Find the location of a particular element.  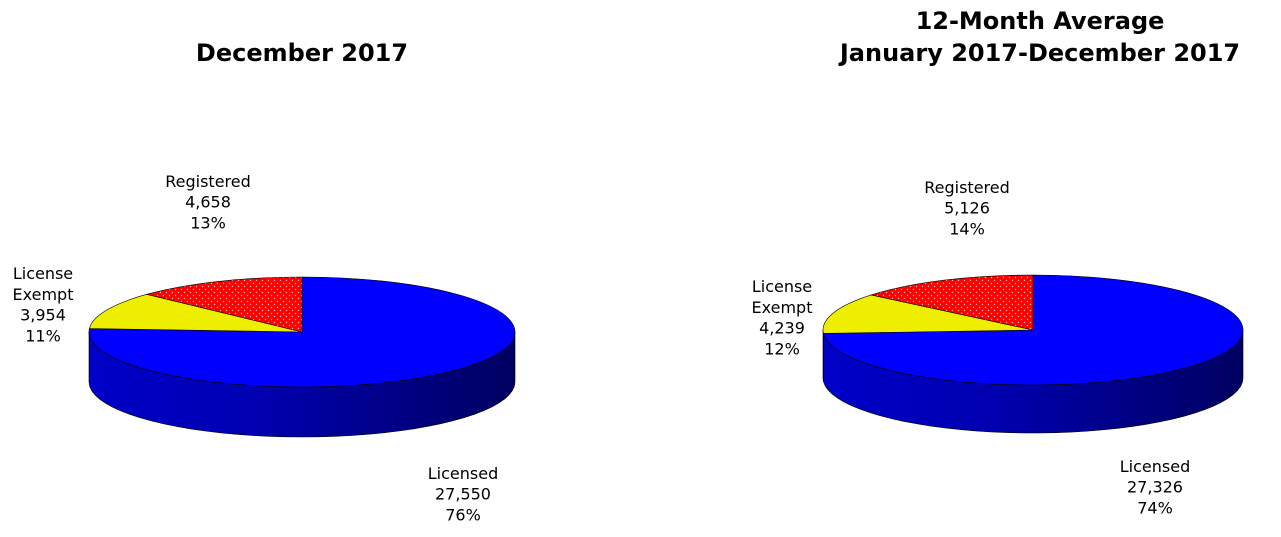

slice-percent-label: 11% is located at coordinates (43, 336).